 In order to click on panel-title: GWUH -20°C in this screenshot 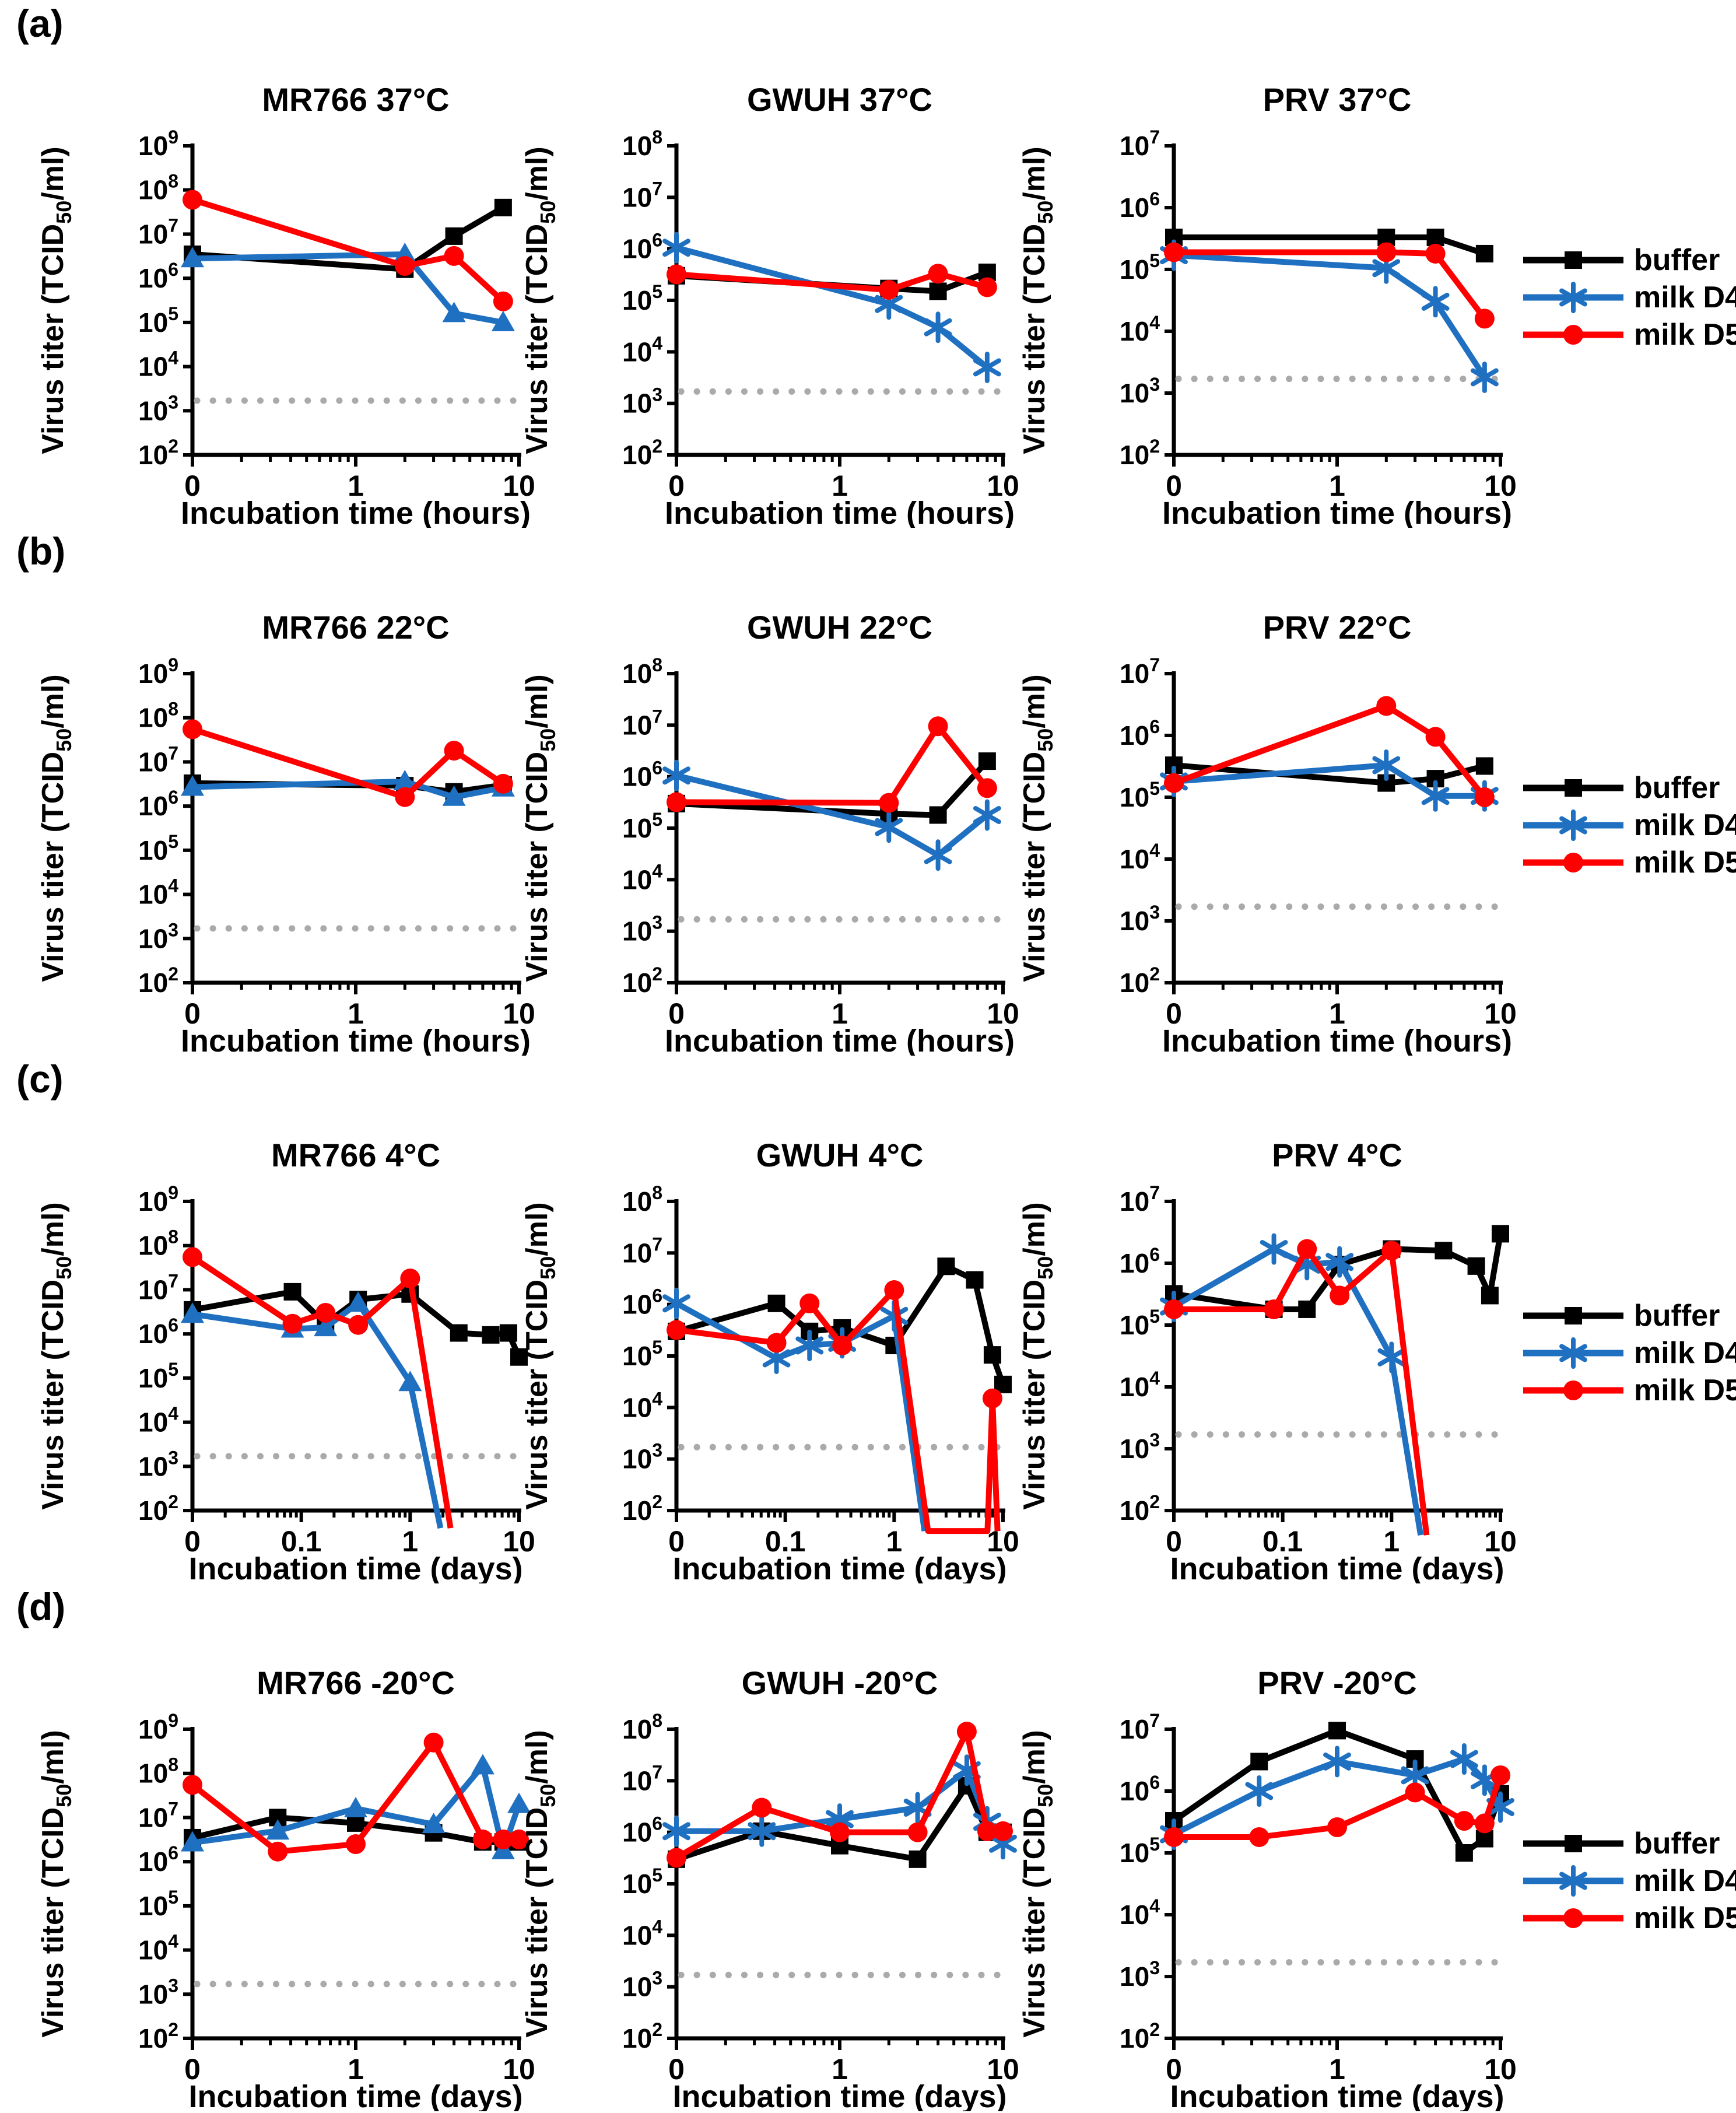, I will do `click(840, 1683)`.